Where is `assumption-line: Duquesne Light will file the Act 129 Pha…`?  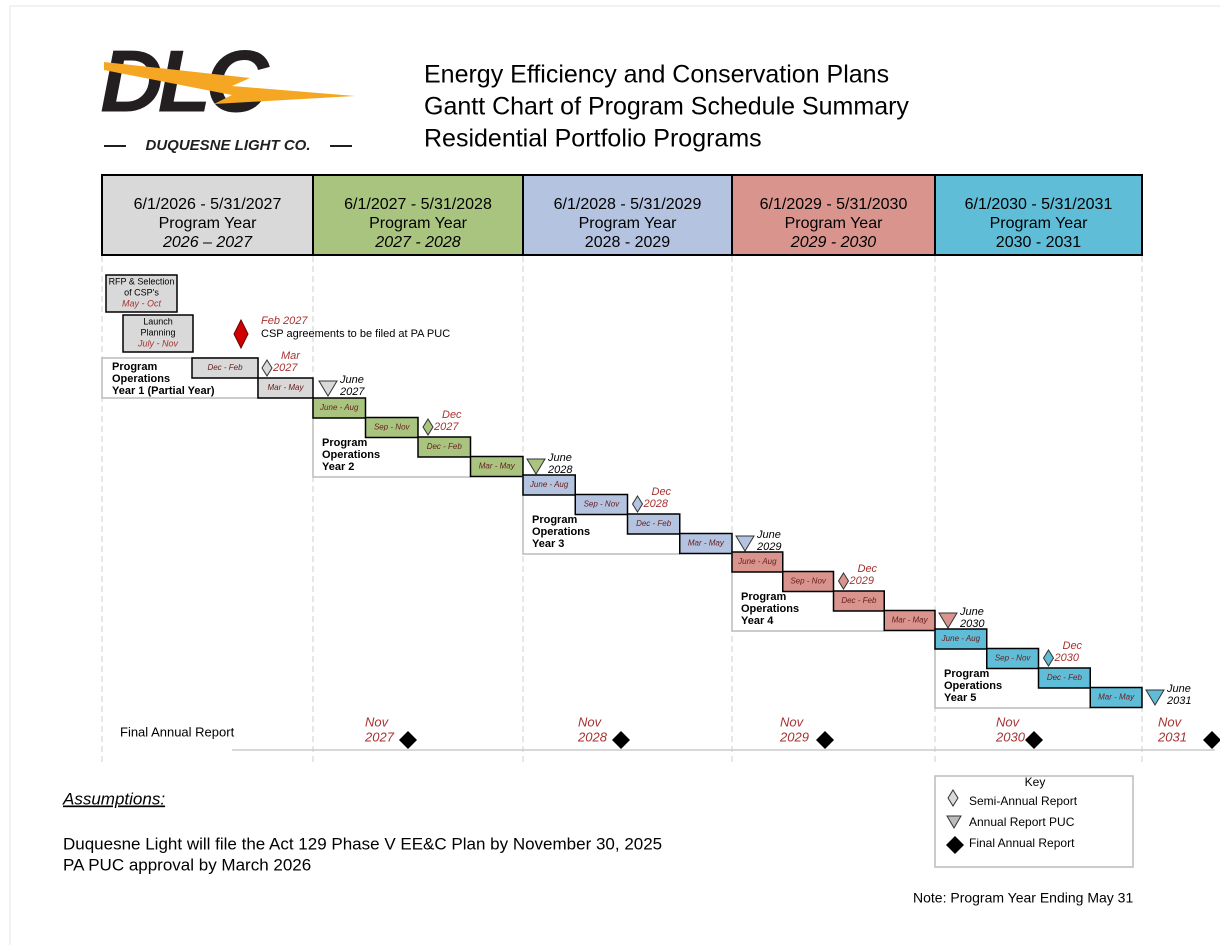
assumption-line: Duquesne Light will file the Act 129 Pha… is located at coordinates (362, 843).